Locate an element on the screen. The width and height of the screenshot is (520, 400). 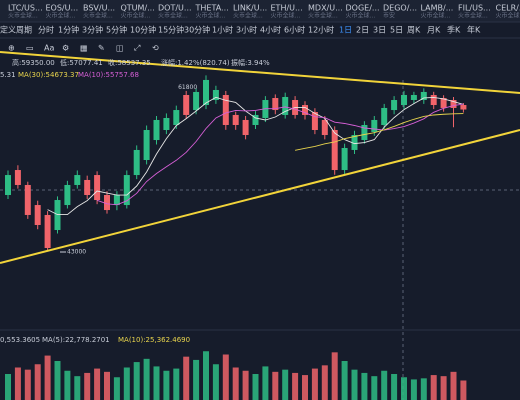
tool-icon: ◫ is located at coordinates (120, 48).